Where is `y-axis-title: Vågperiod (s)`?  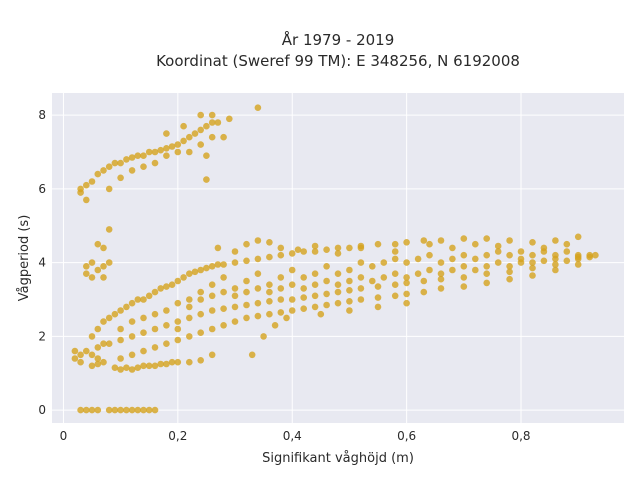 y-axis-title: Vågperiod (s) is located at coordinates (24, 258).